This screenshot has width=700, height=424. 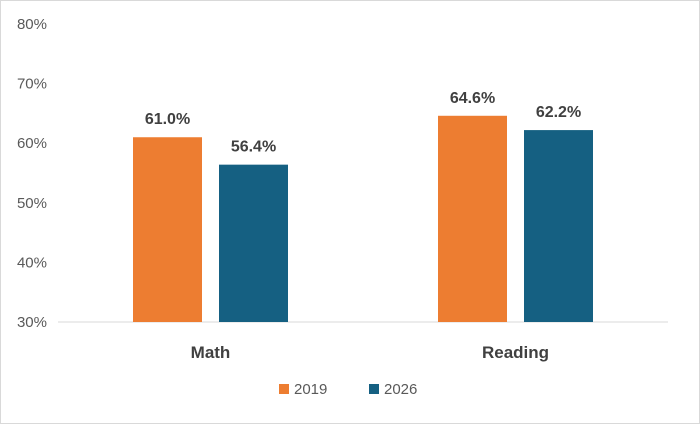 I want to click on legend-swatch-2026, so click(x=374, y=389).